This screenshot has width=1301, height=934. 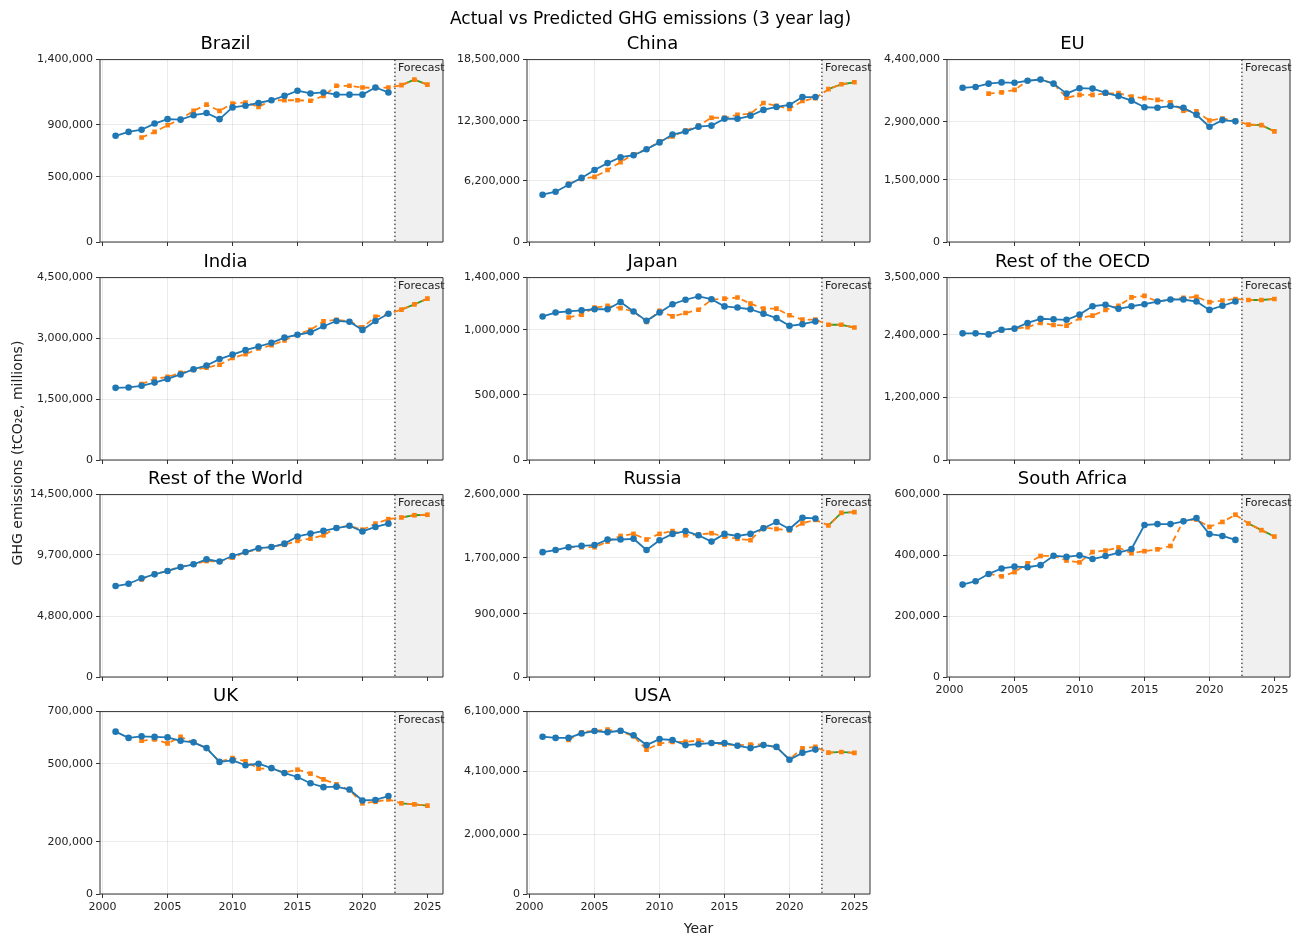 I want to click on y-tick-label: 400,000, so click(x=917, y=555).